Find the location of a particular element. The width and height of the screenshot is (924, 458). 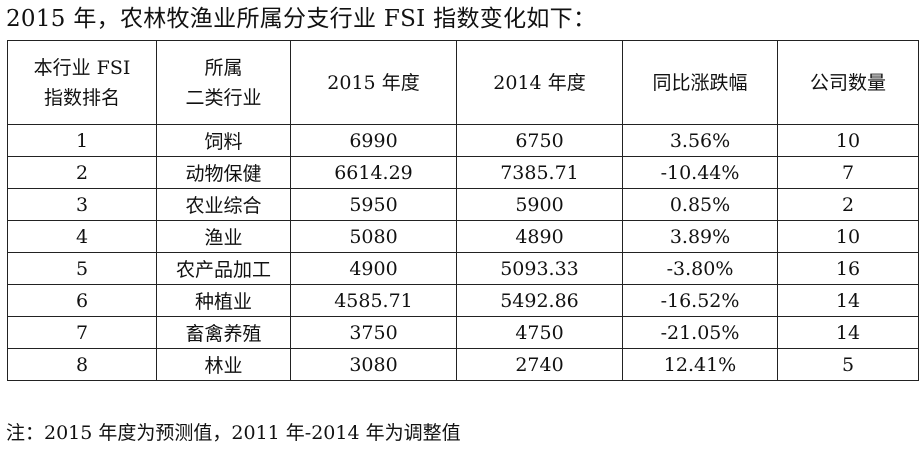

cell-2015: 5080 is located at coordinates (373, 236).